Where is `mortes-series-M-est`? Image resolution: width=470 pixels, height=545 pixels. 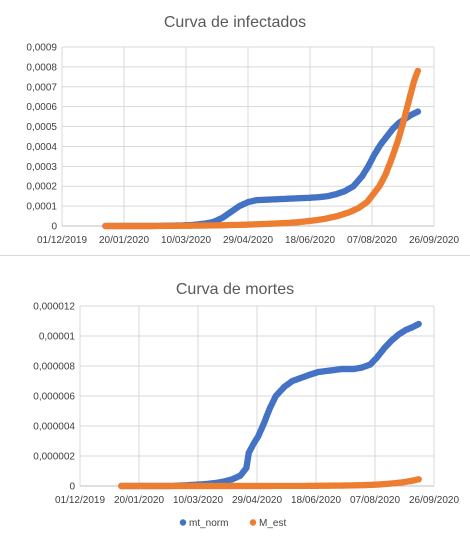
mortes-series-M-est is located at coordinates (270, 483).